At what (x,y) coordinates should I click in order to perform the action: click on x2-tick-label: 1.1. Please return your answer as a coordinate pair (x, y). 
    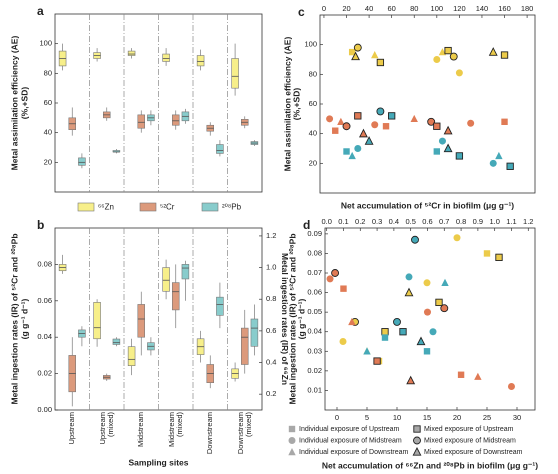
    Looking at the image, I should click on (511, 221).